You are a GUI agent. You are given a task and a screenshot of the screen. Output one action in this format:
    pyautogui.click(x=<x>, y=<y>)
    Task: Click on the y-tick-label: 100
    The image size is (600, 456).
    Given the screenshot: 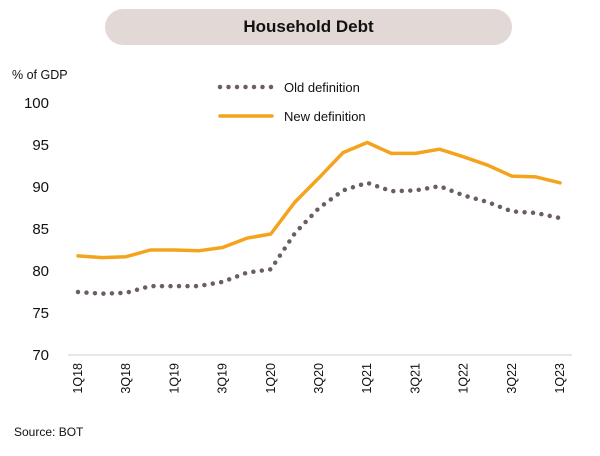 What is the action you would take?
    pyautogui.click(x=36, y=103)
    